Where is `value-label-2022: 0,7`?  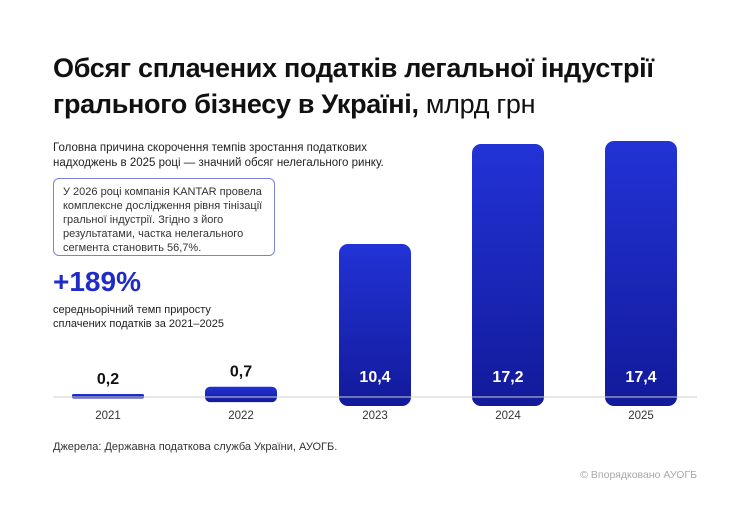
value-label-2022: 0,7 is located at coordinates (241, 372).